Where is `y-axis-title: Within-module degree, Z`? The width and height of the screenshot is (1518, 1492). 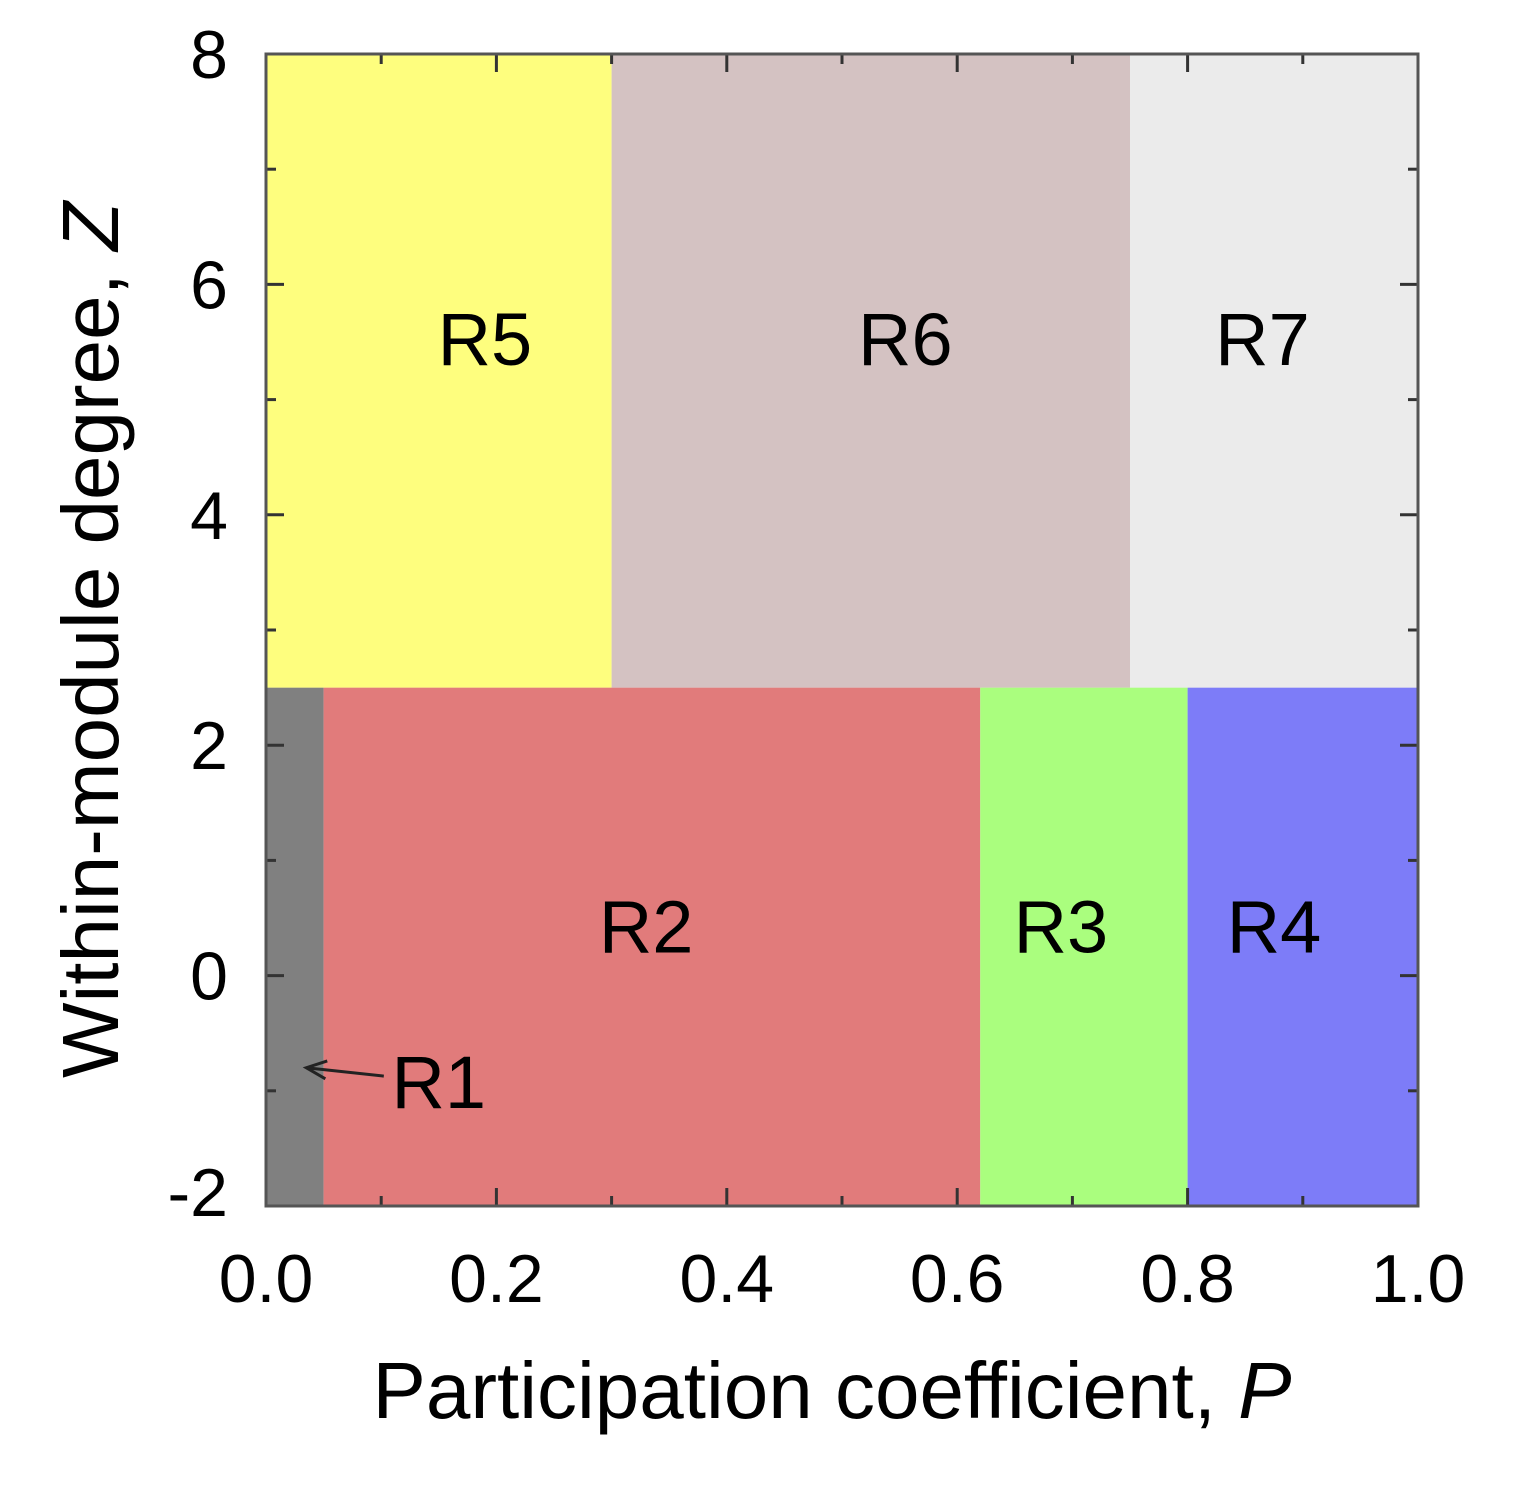
y-axis-title: Within-module degree, Z is located at coordinates (90, 638).